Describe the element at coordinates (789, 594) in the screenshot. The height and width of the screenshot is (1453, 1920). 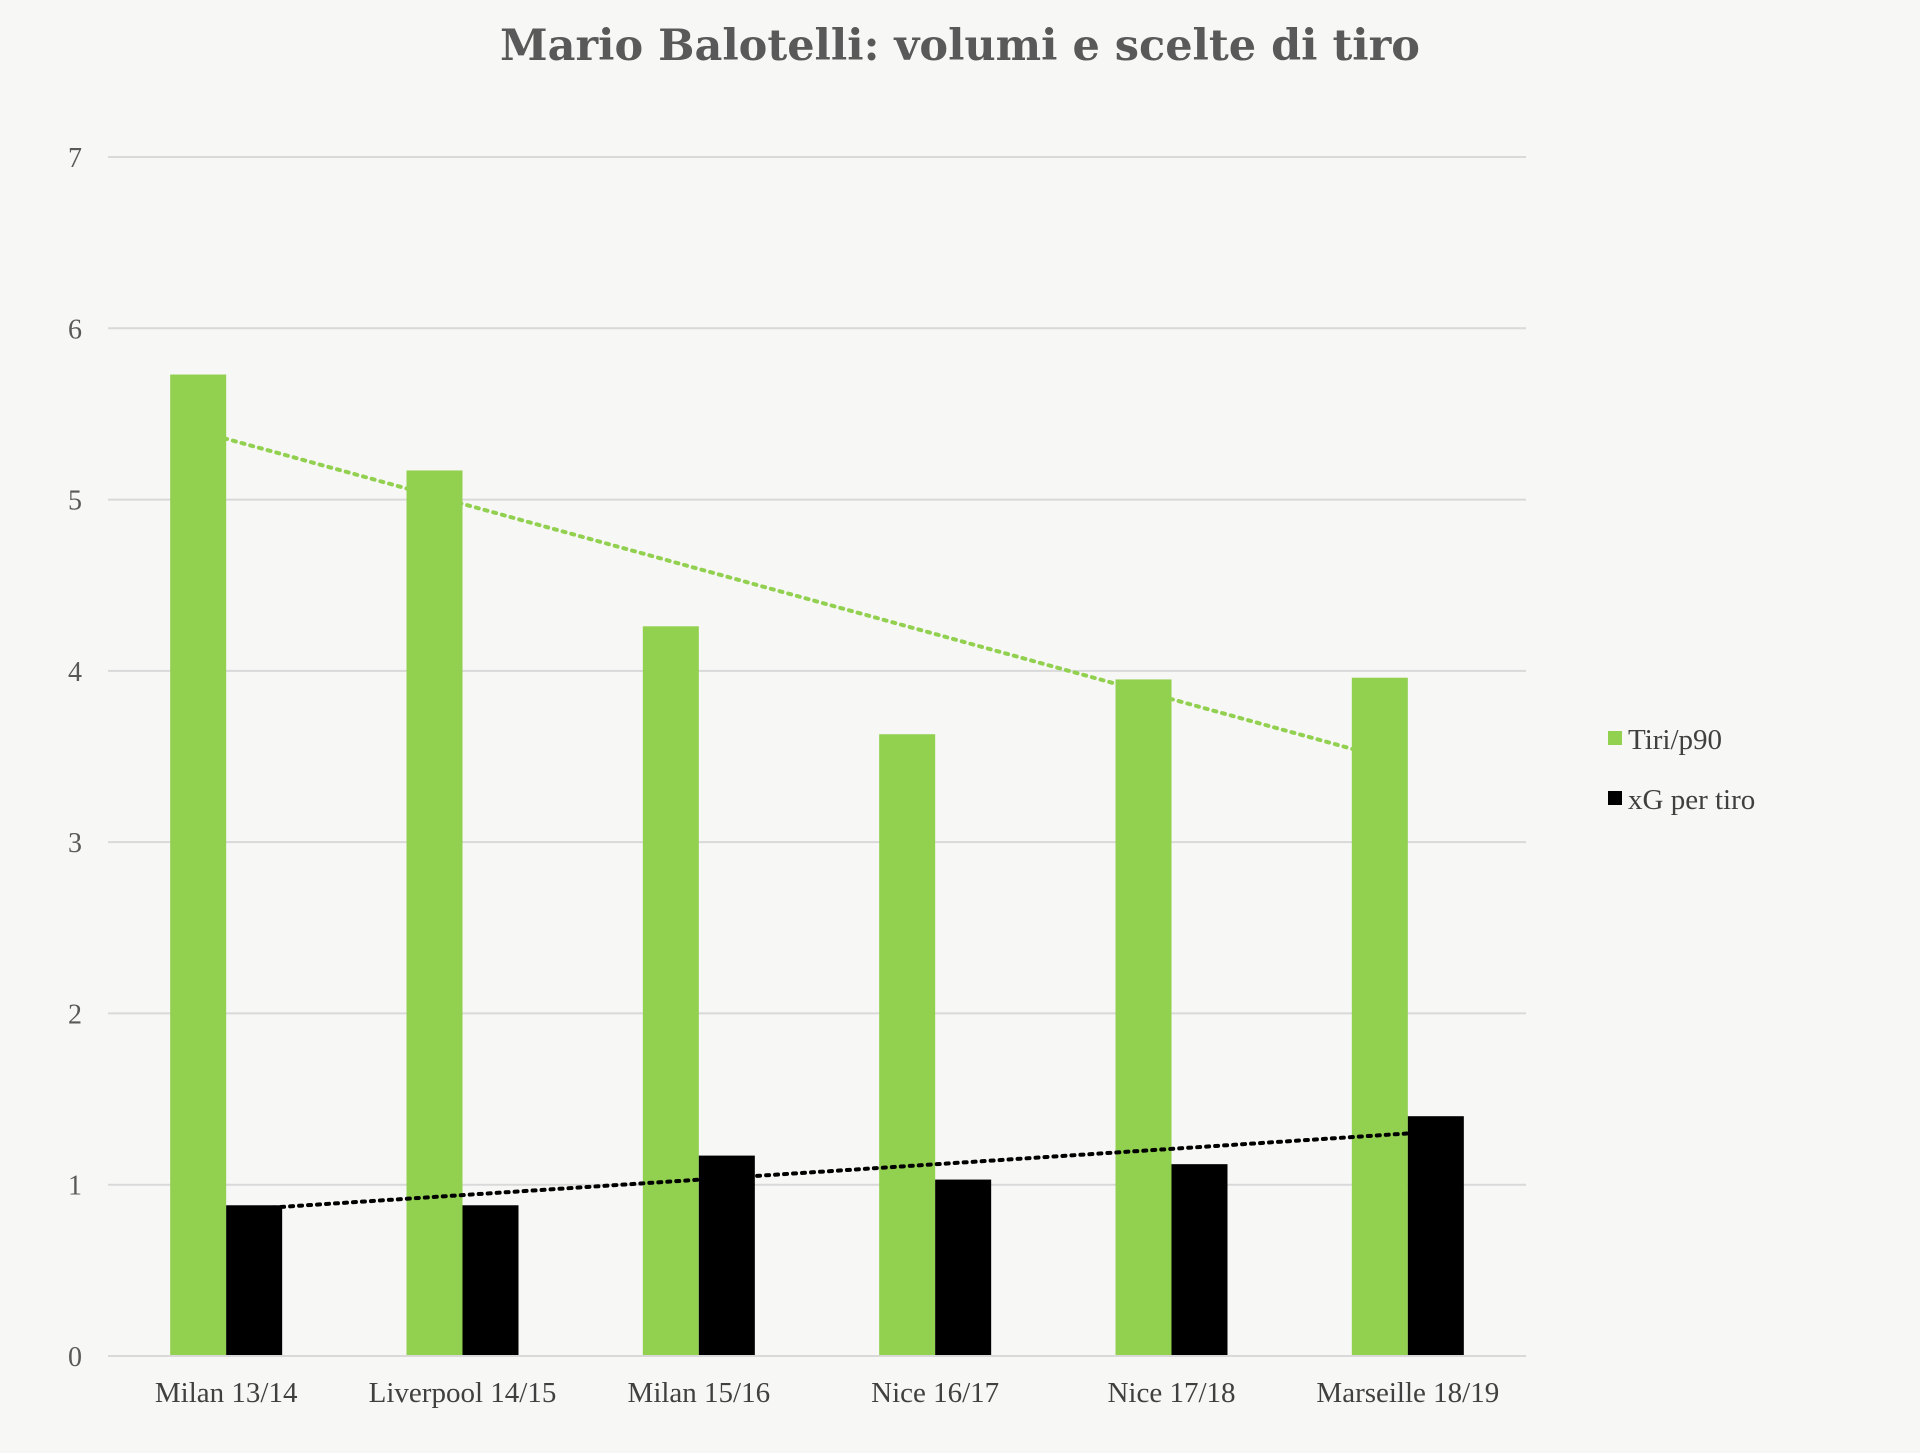
I see `trendline-tiri-p90` at that location.